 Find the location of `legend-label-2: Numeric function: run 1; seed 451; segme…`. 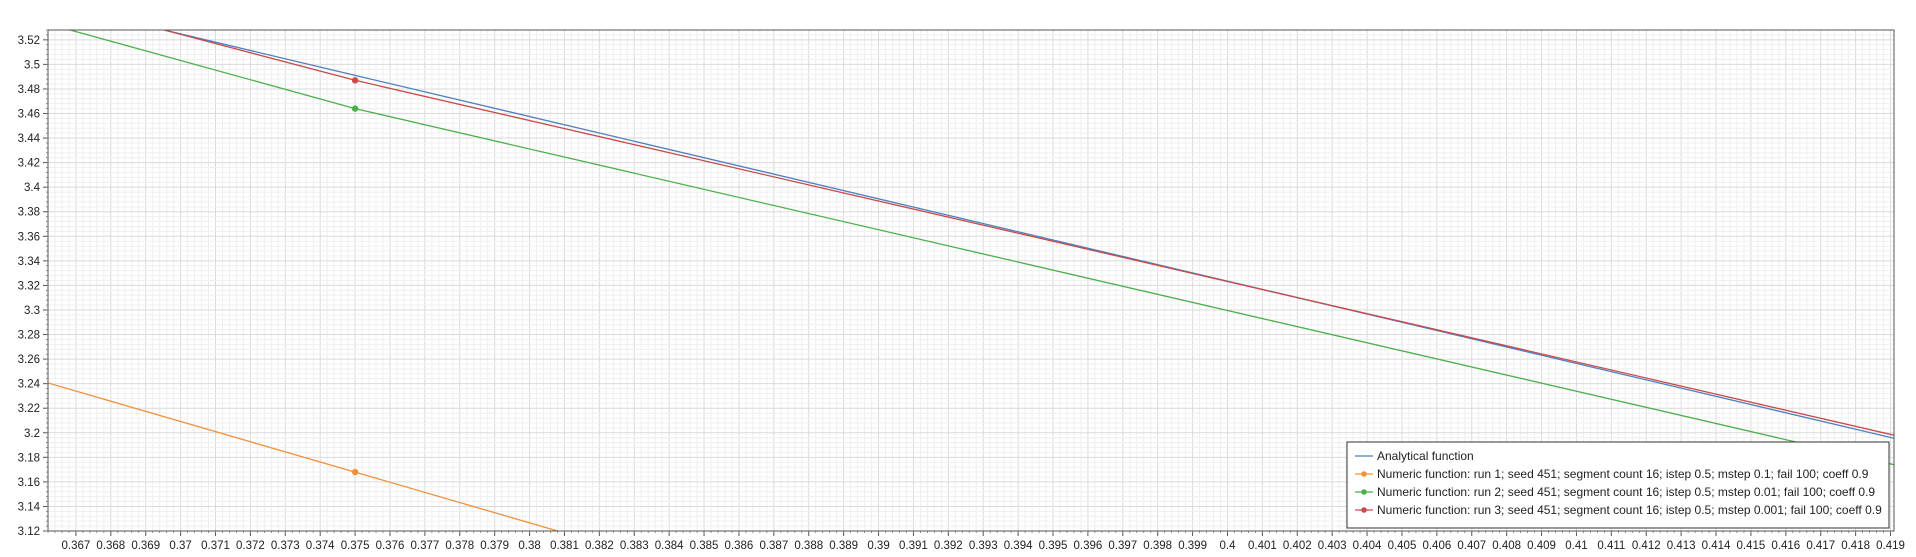

legend-label-2: Numeric function: run 1; seed 451; segme… is located at coordinates (1623, 474).